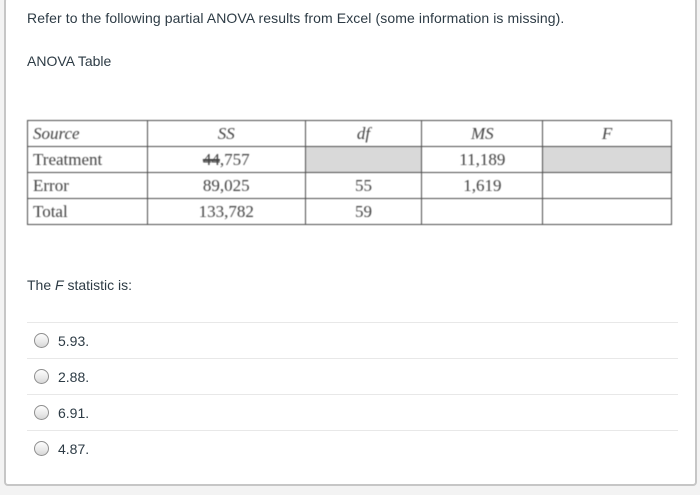  I want to click on col-header-source: Source, so click(87, 133).